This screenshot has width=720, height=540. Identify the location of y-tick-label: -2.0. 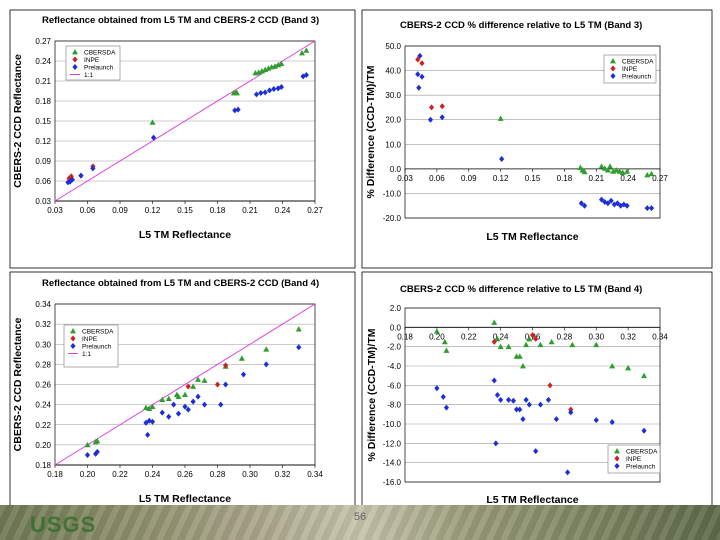
(394, 347).